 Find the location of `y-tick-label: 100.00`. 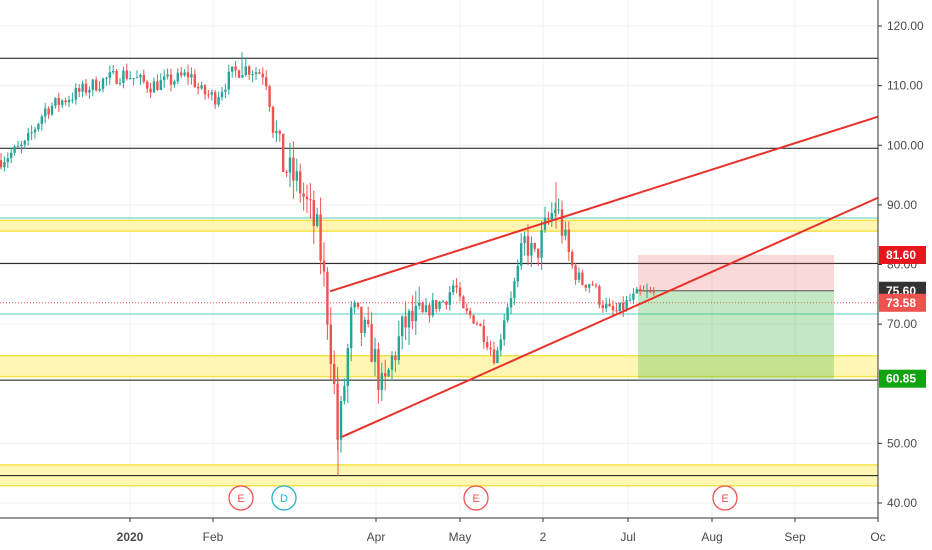

y-tick-label: 100.00 is located at coordinates (905, 145).